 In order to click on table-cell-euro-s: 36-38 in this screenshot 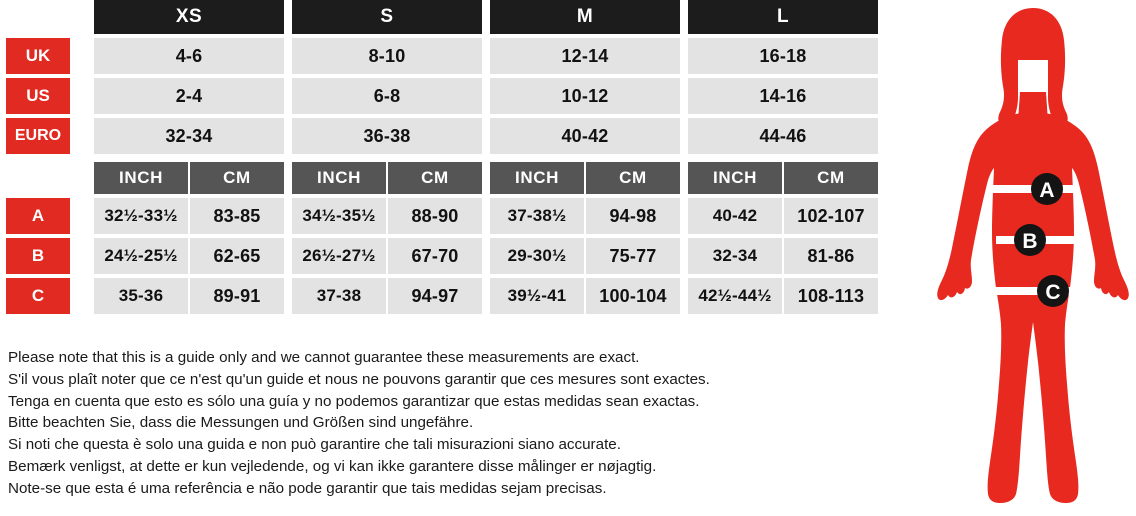, I will do `click(387, 136)`.